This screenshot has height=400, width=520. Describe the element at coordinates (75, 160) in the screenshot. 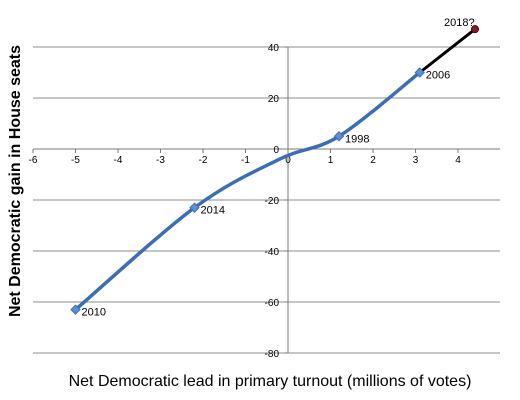

I see `x-tick-label: -5` at that location.